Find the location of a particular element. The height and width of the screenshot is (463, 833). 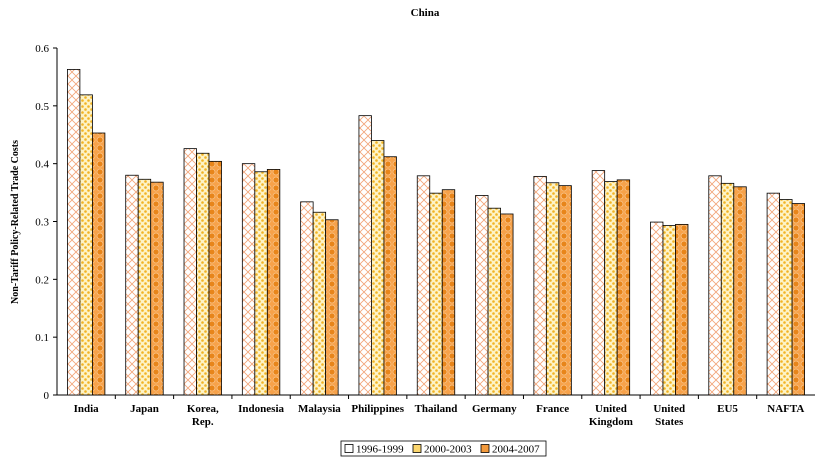

y-tick-label: 0.1 is located at coordinates (42, 338).